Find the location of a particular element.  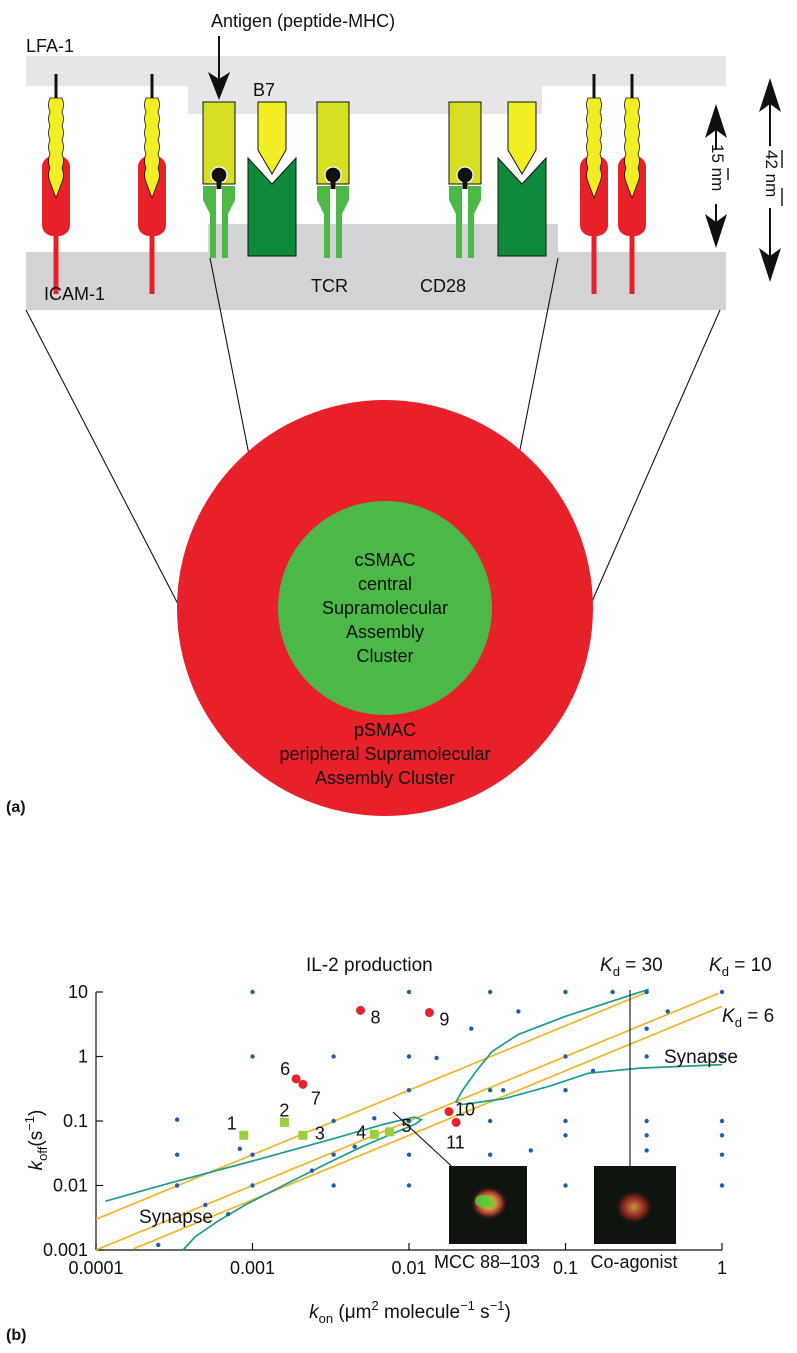

peptide-stem is located at coordinates (333, 182).